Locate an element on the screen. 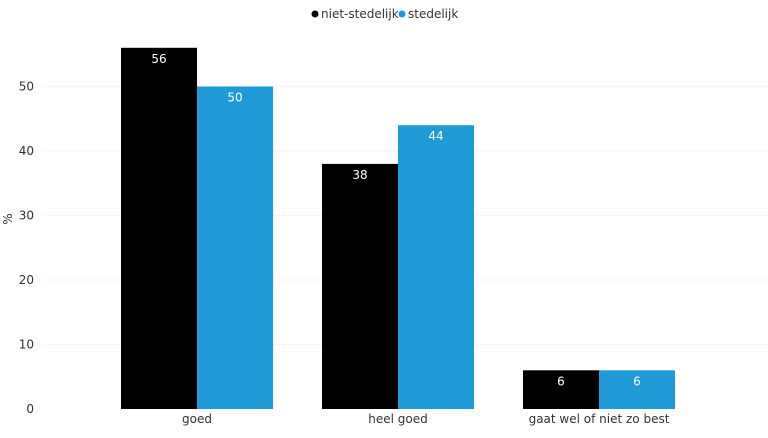  legend: niet-stedelijk stedelijk is located at coordinates (385, 14).